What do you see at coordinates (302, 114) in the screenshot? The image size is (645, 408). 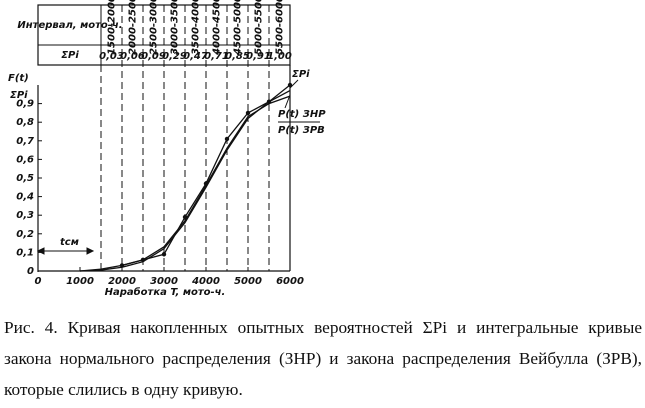 I see `znr-annotation: P(t) ЗНР` at bounding box center [302, 114].